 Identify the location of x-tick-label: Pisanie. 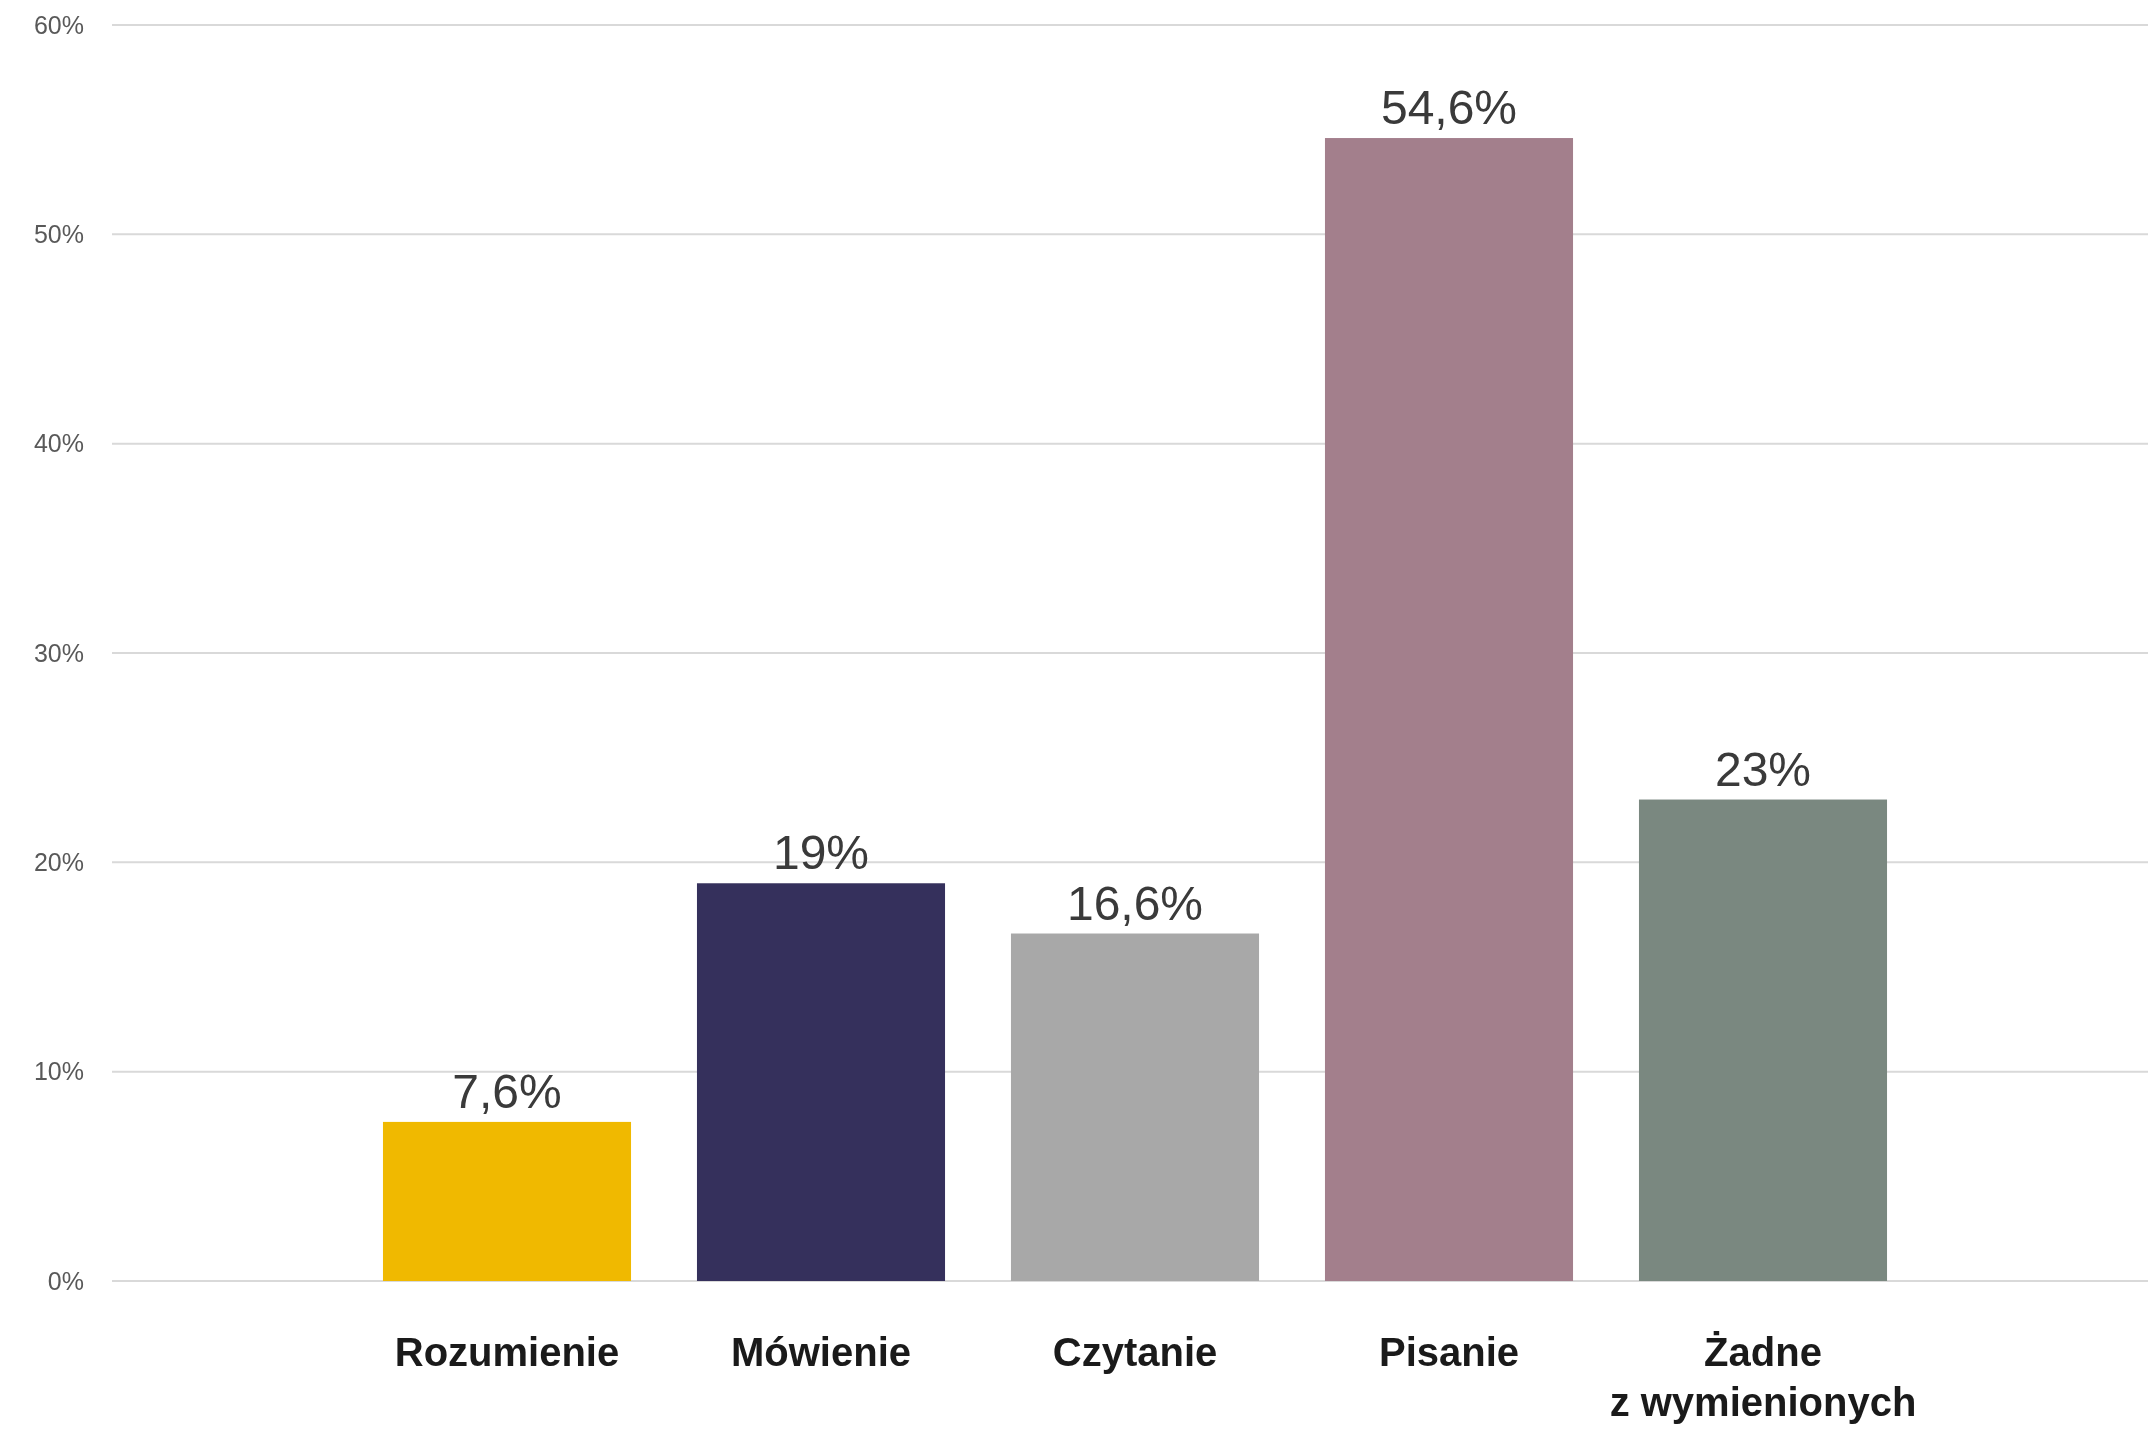
(1449, 1352).